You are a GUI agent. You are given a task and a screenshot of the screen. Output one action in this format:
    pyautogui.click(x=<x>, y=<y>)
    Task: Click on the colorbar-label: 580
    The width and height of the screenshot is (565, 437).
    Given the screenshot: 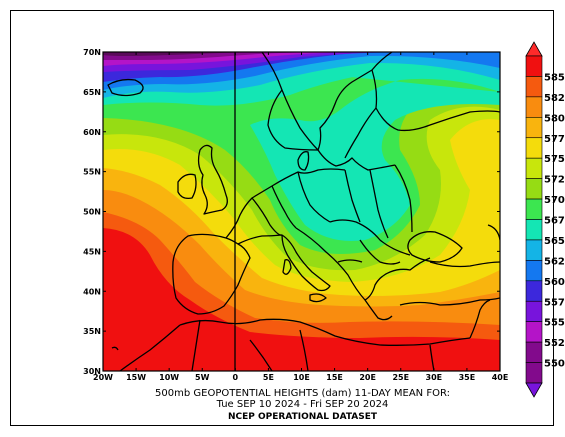 What is the action you would take?
    pyautogui.click(x=554, y=118)
    